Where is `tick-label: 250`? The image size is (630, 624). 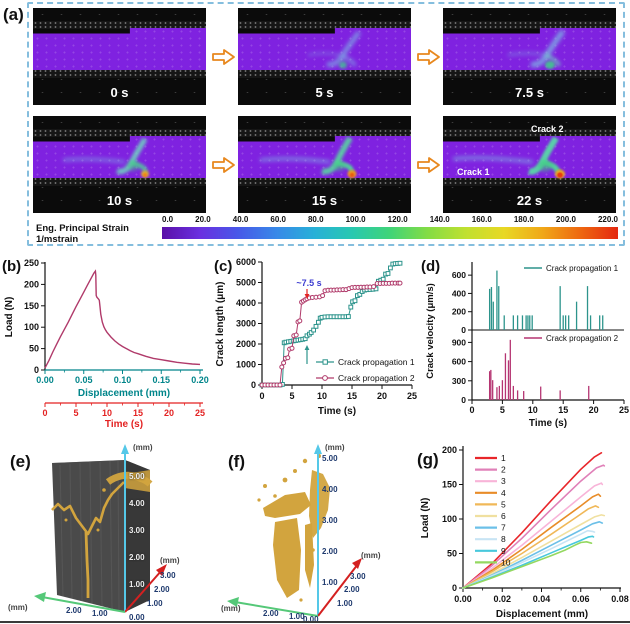
tick-label: 250 is located at coordinates (31, 263).